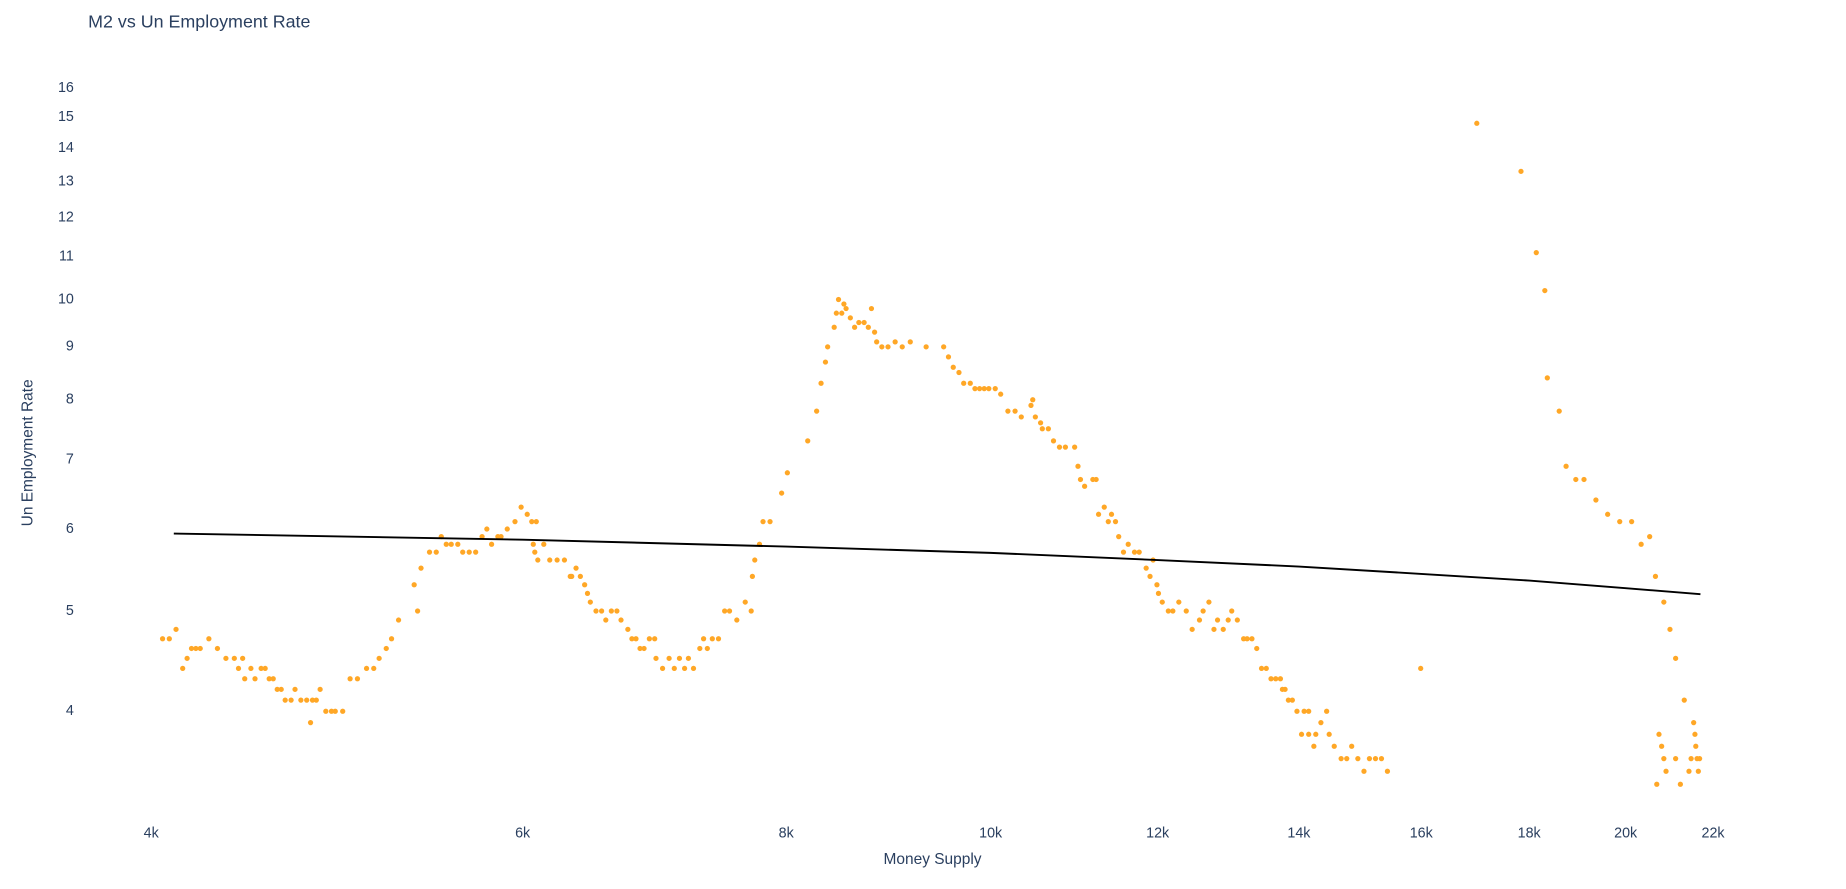  What do you see at coordinates (70, 611) in the screenshot?
I see `y-tick-label: 5` at bounding box center [70, 611].